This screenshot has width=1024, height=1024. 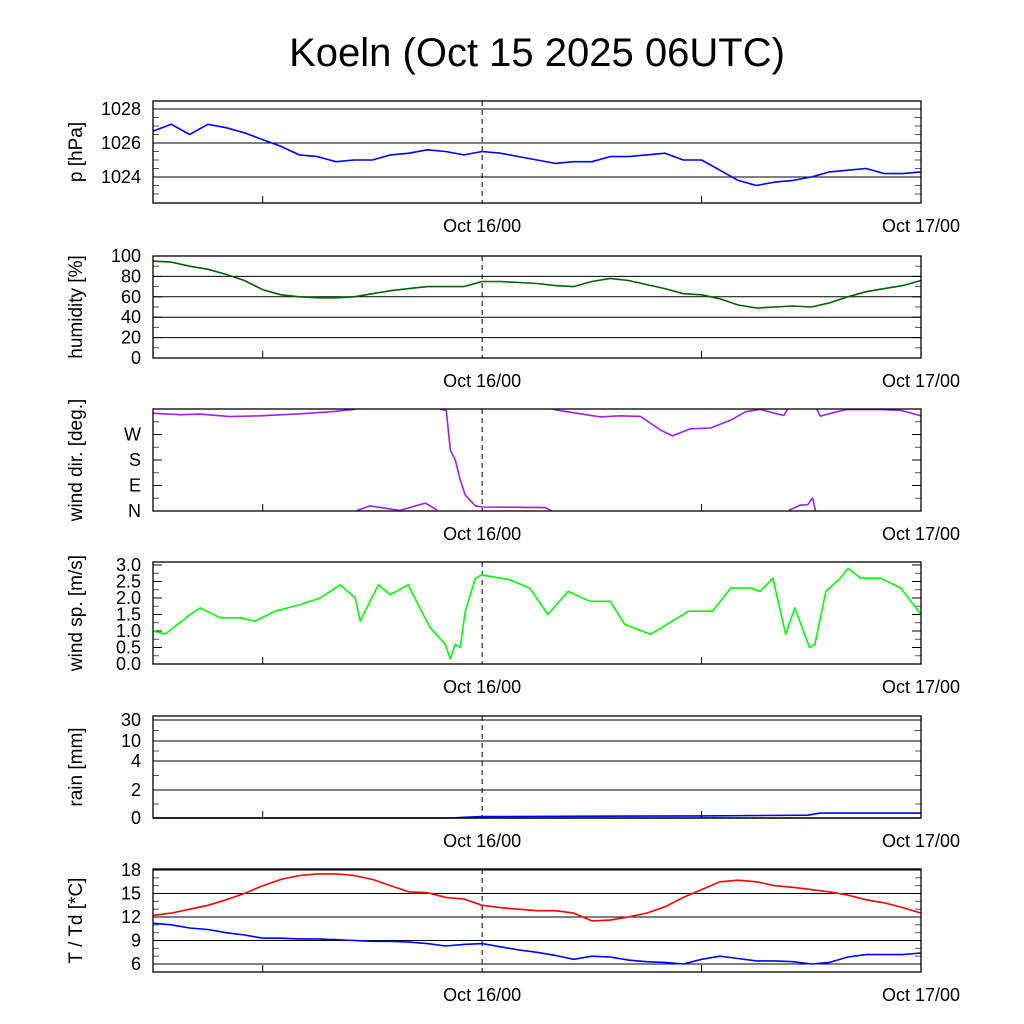 I want to click on y-tick-label: N, so click(x=134, y=511).